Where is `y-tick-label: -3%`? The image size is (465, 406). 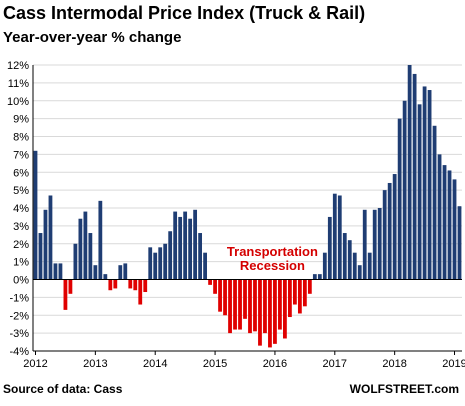 y-tick-label: -3% is located at coordinates (19, 334).